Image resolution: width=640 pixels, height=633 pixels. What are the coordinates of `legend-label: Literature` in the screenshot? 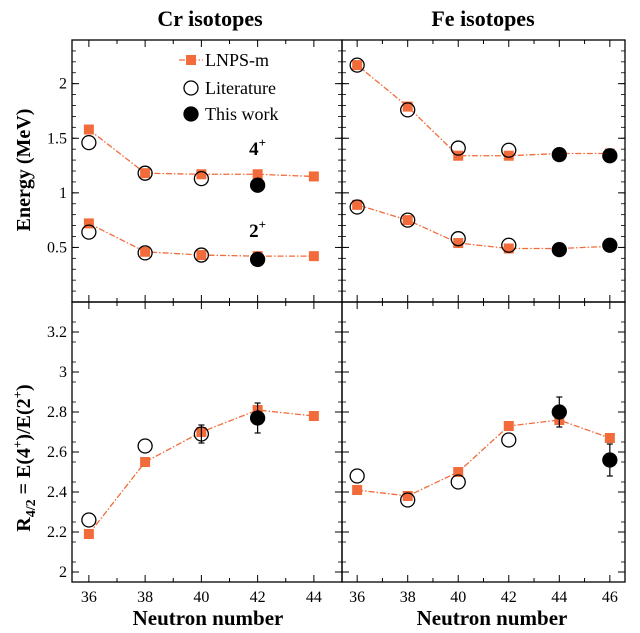 It's located at (240, 88).